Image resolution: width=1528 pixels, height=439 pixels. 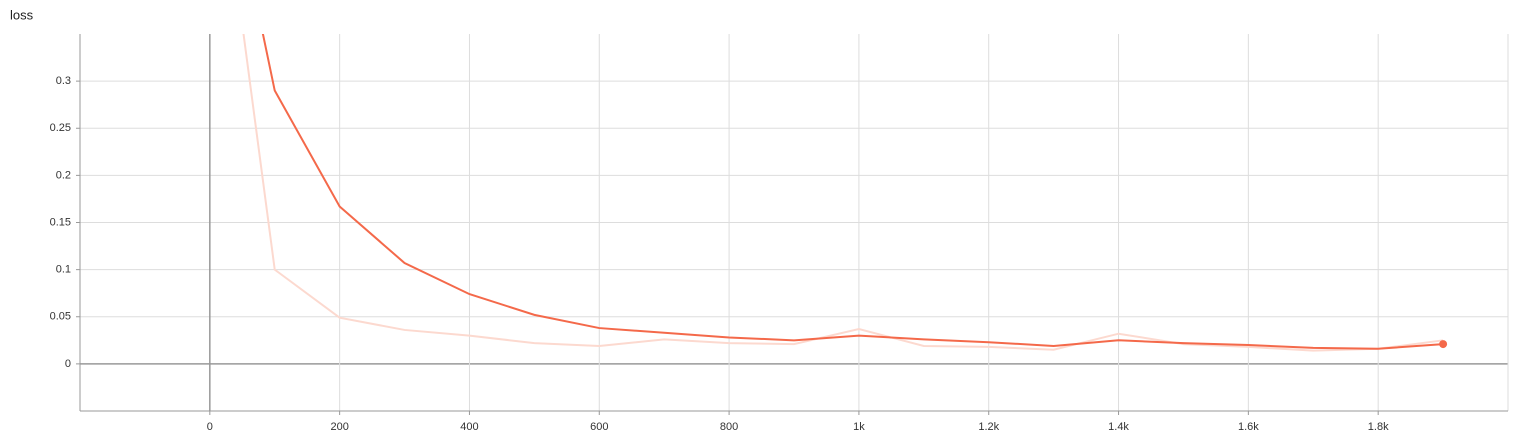 What do you see at coordinates (1248, 427) in the screenshot?
I see `x-tick-label: 1.6k` at bounding box center [1248, 427].